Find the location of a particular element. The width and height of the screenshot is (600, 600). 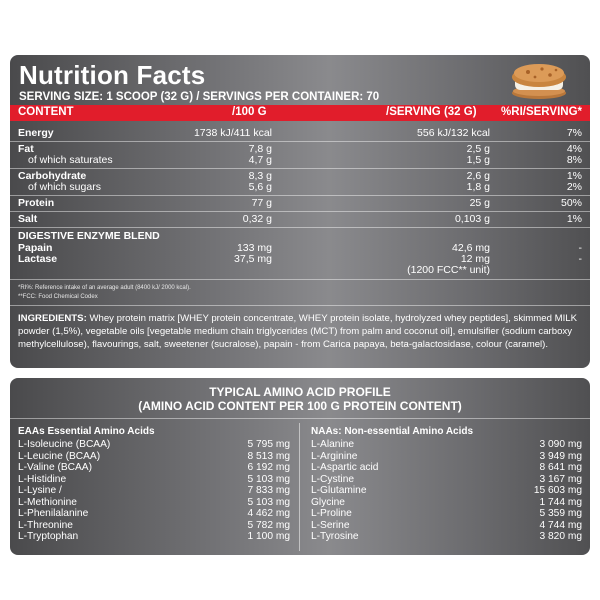

header-per100: /100 G is located at coordinates (249, 112).